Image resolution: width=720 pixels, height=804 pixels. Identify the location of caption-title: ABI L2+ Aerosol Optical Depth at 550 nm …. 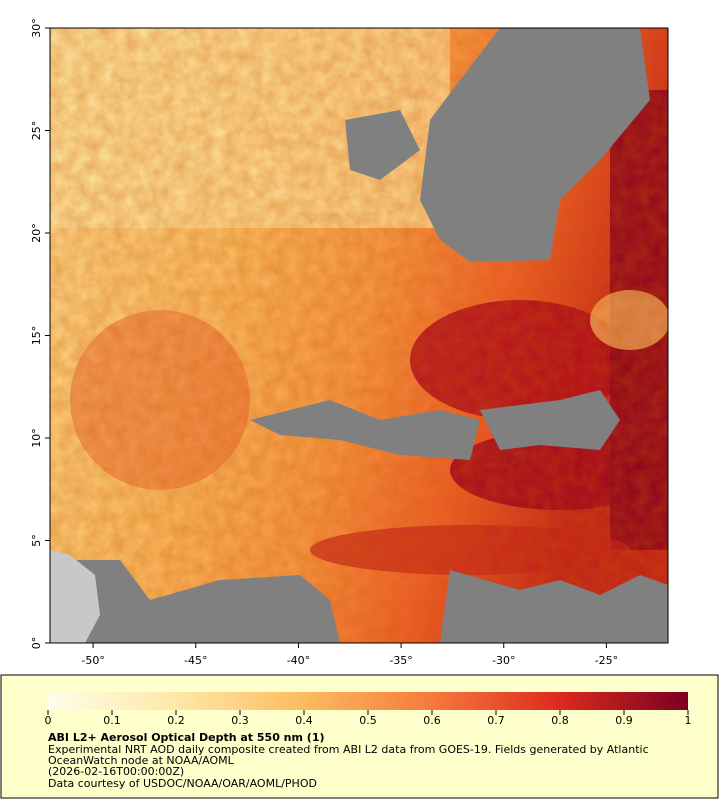
(186, 737).